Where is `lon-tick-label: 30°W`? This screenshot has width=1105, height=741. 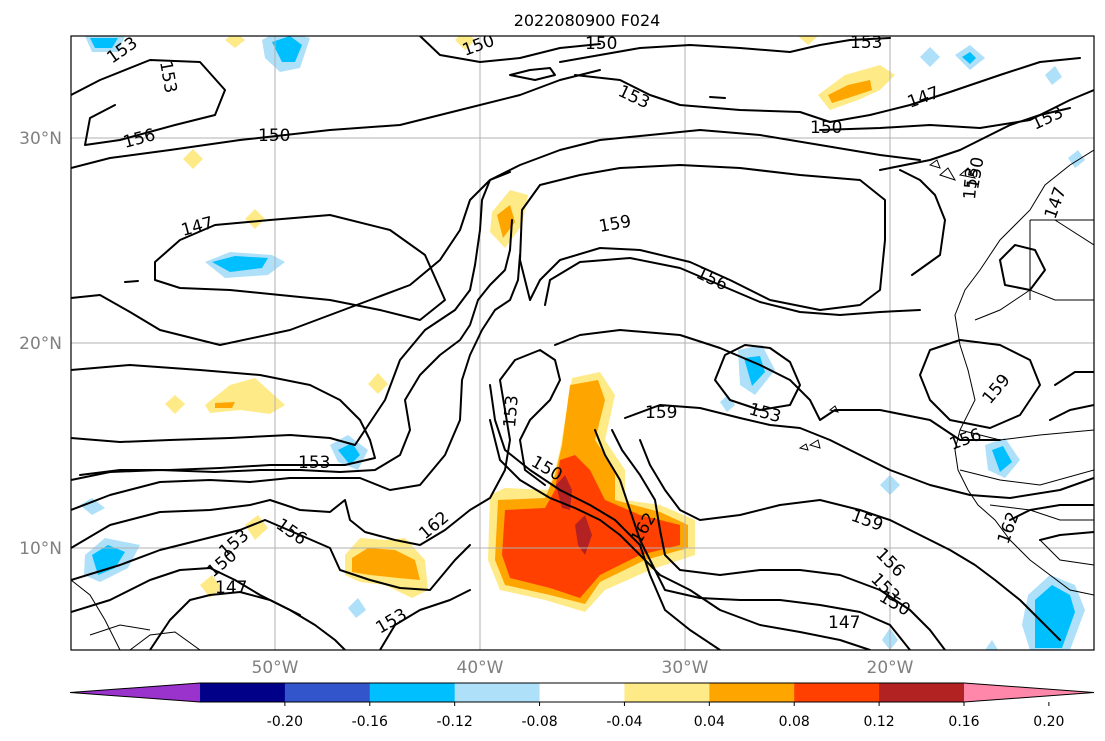 lon-tick-label: 30°W is located at coordinates (685, 668).